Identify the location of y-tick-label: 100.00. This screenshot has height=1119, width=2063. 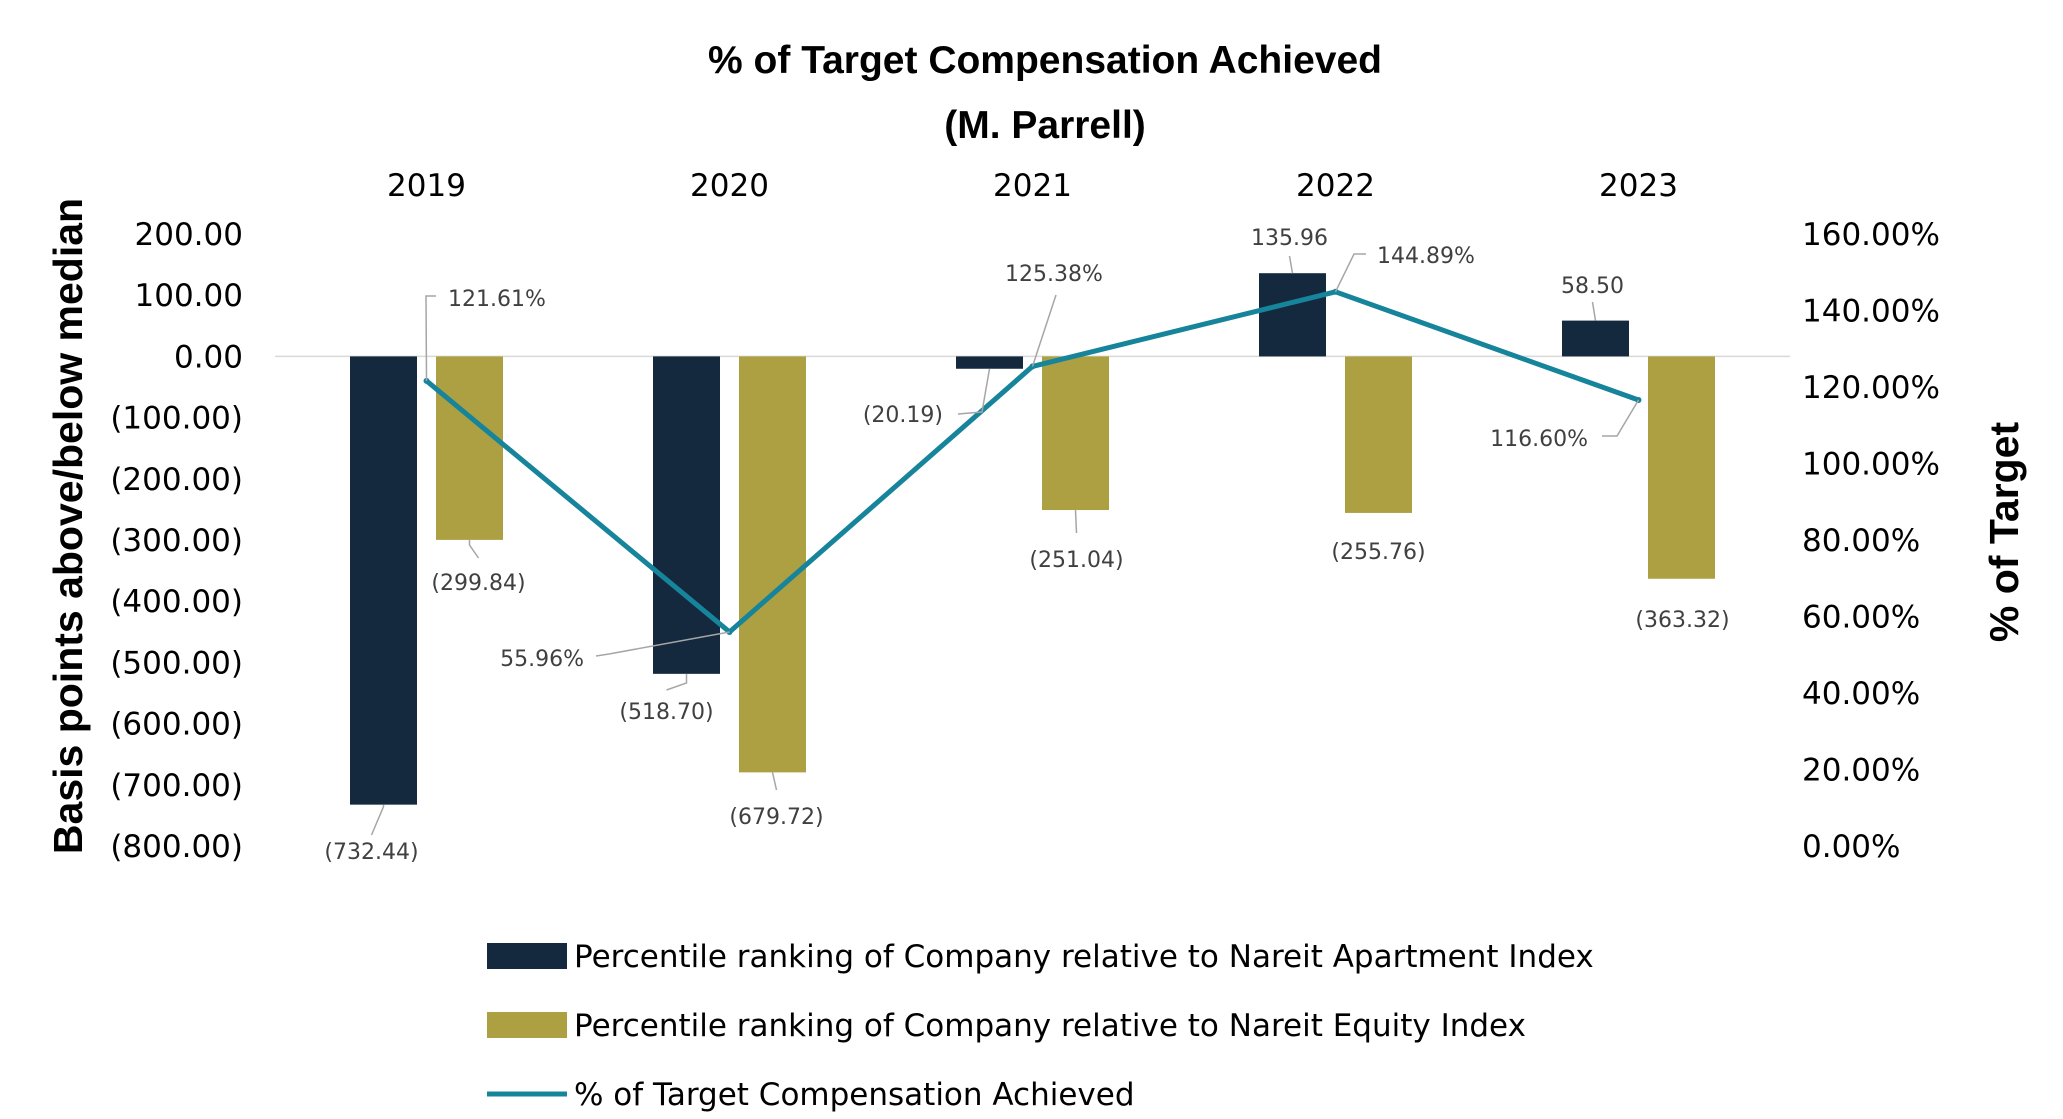
(189, 296).